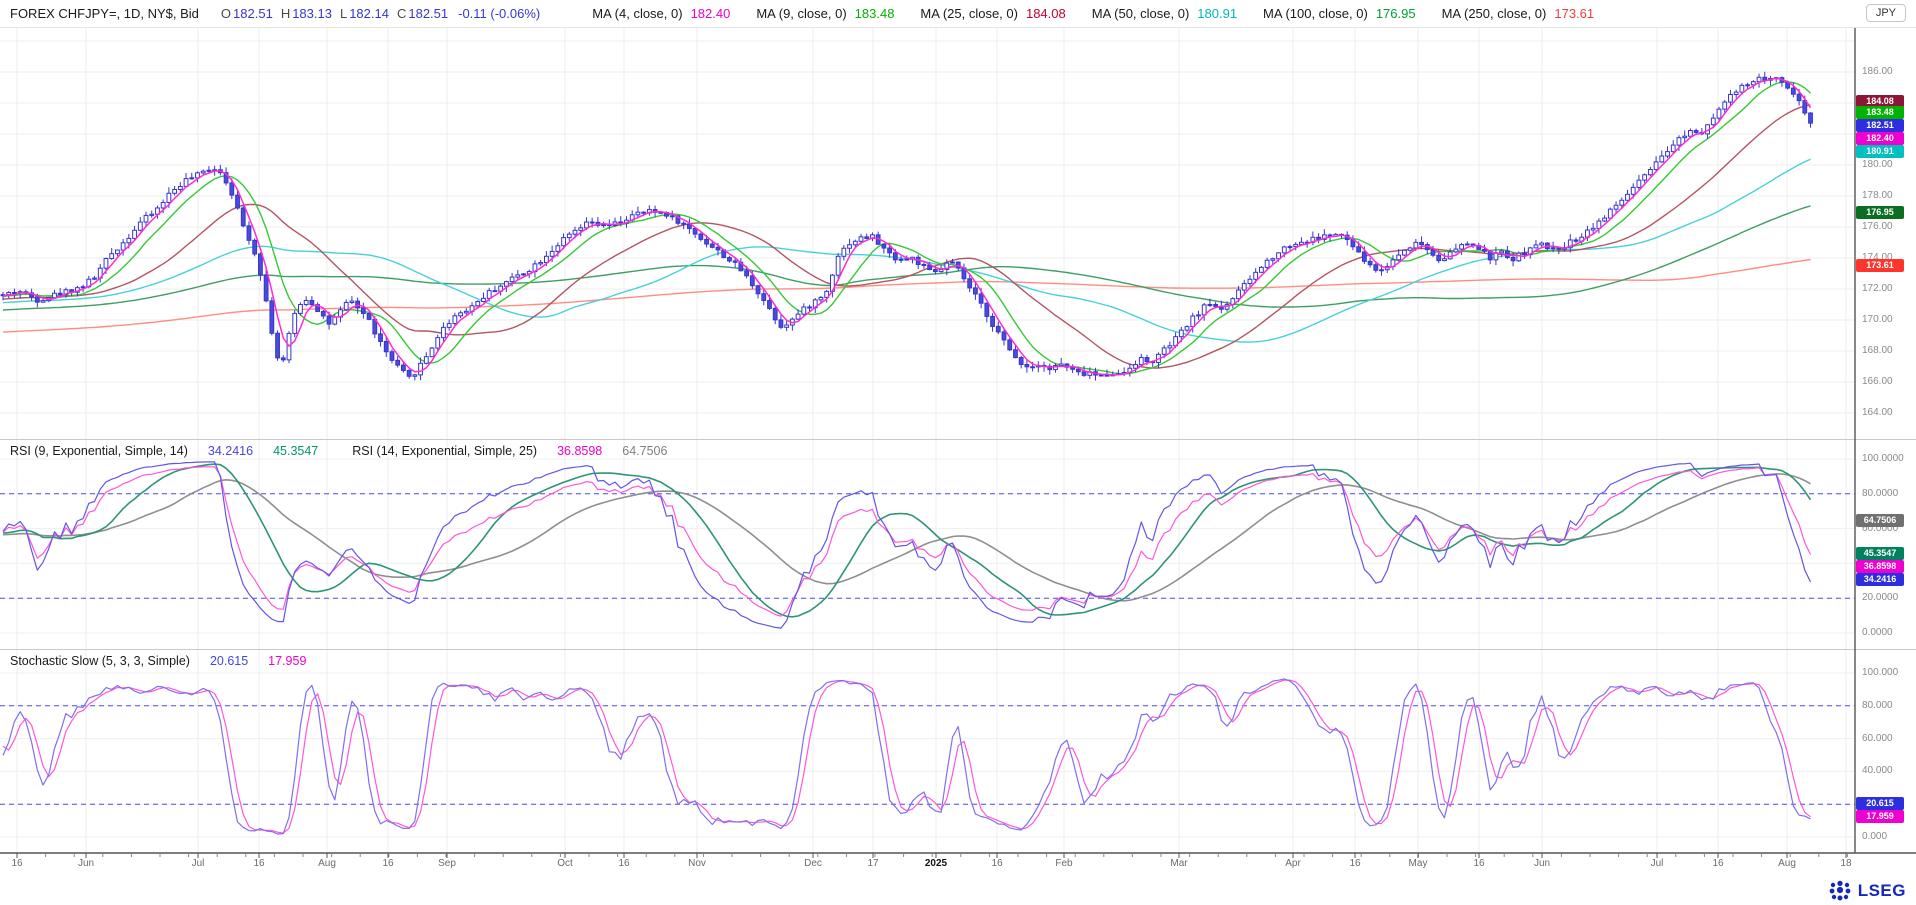  Describe the element at coordinates (447, 863) in the screenshot. I see `time-axis-label: Sep` at that location.